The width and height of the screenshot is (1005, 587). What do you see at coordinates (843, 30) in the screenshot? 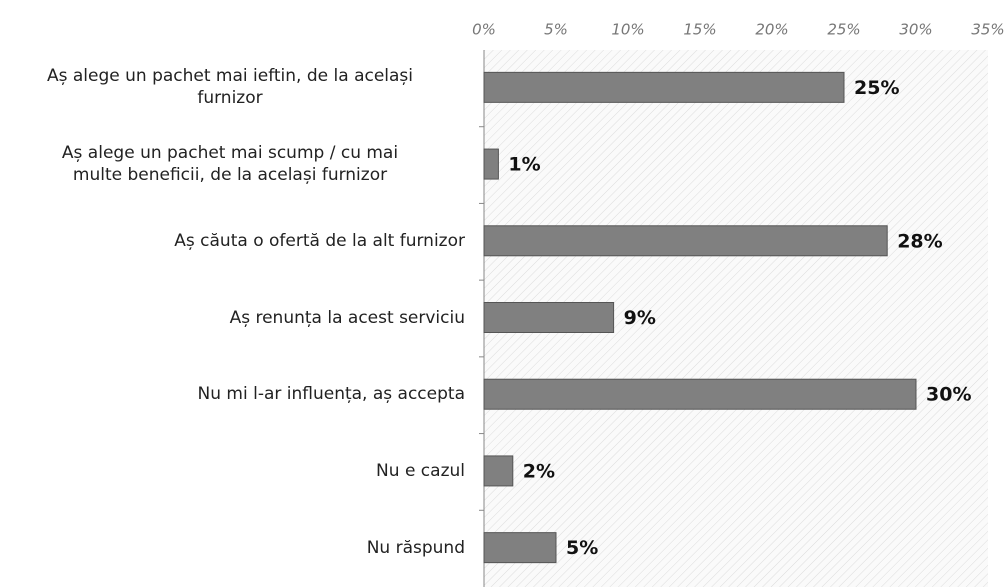
I see `x-tick-label: 25%` at bounding box center [843, 30].